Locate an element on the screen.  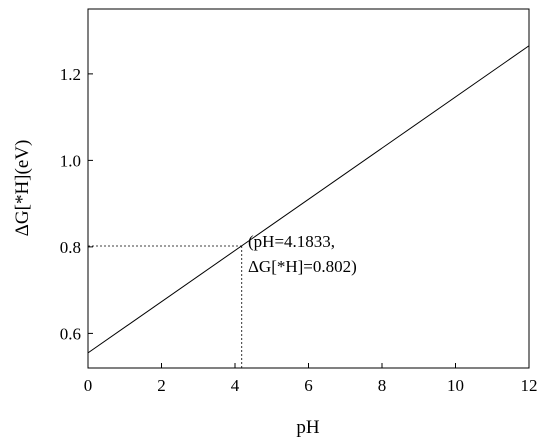
x-tick-label: 4 is located at coordinates (235, 385).